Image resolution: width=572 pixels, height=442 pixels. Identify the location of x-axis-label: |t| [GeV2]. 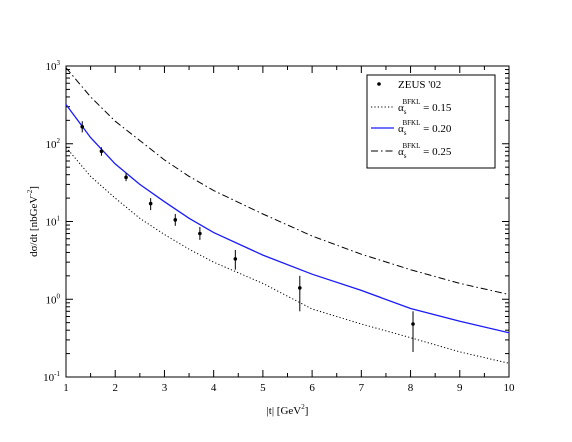
(288, 410).